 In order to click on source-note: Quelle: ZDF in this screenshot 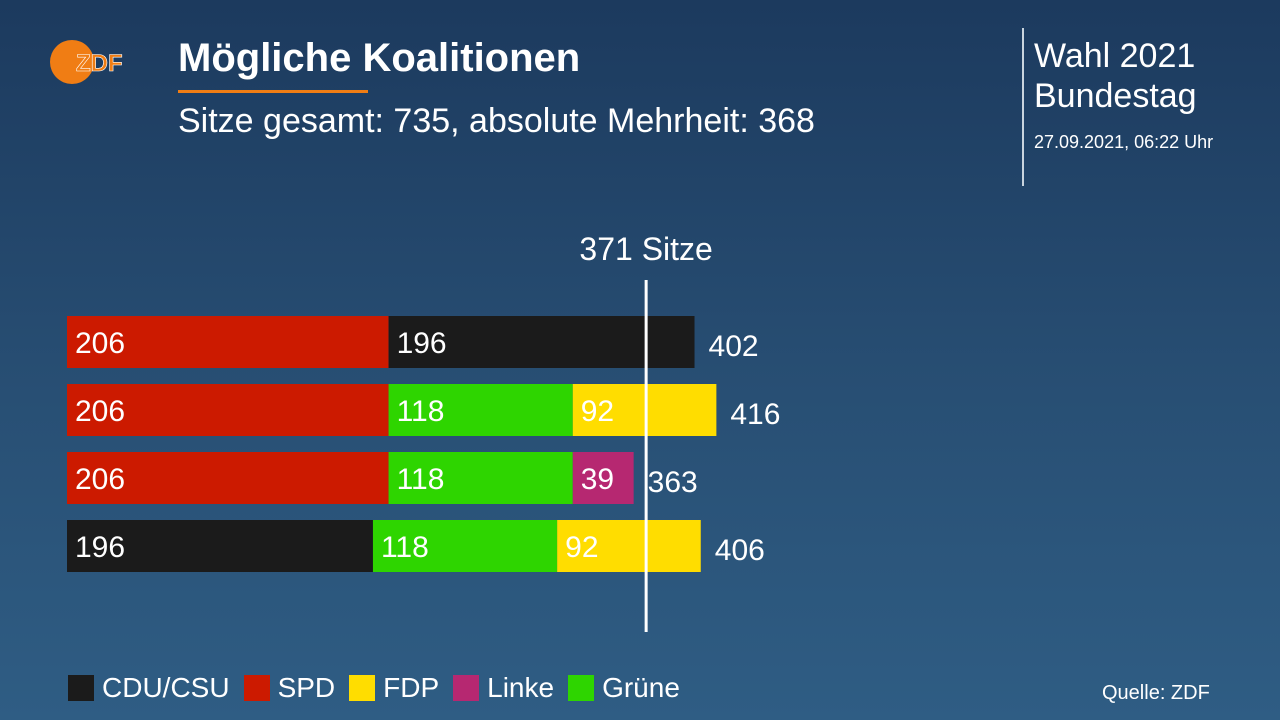, I will do `click(1156, 693)`.